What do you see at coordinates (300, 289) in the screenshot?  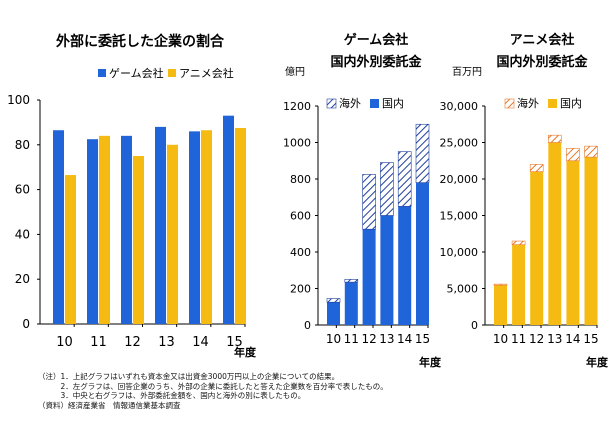 I see `game-ytick-label: 200` at bounding box center [300, 289].